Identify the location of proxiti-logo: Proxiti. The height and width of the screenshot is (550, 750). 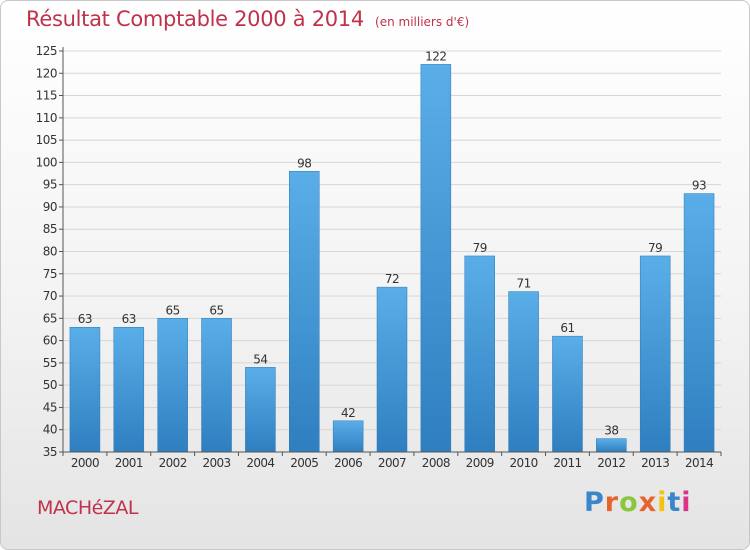
(638, 502).